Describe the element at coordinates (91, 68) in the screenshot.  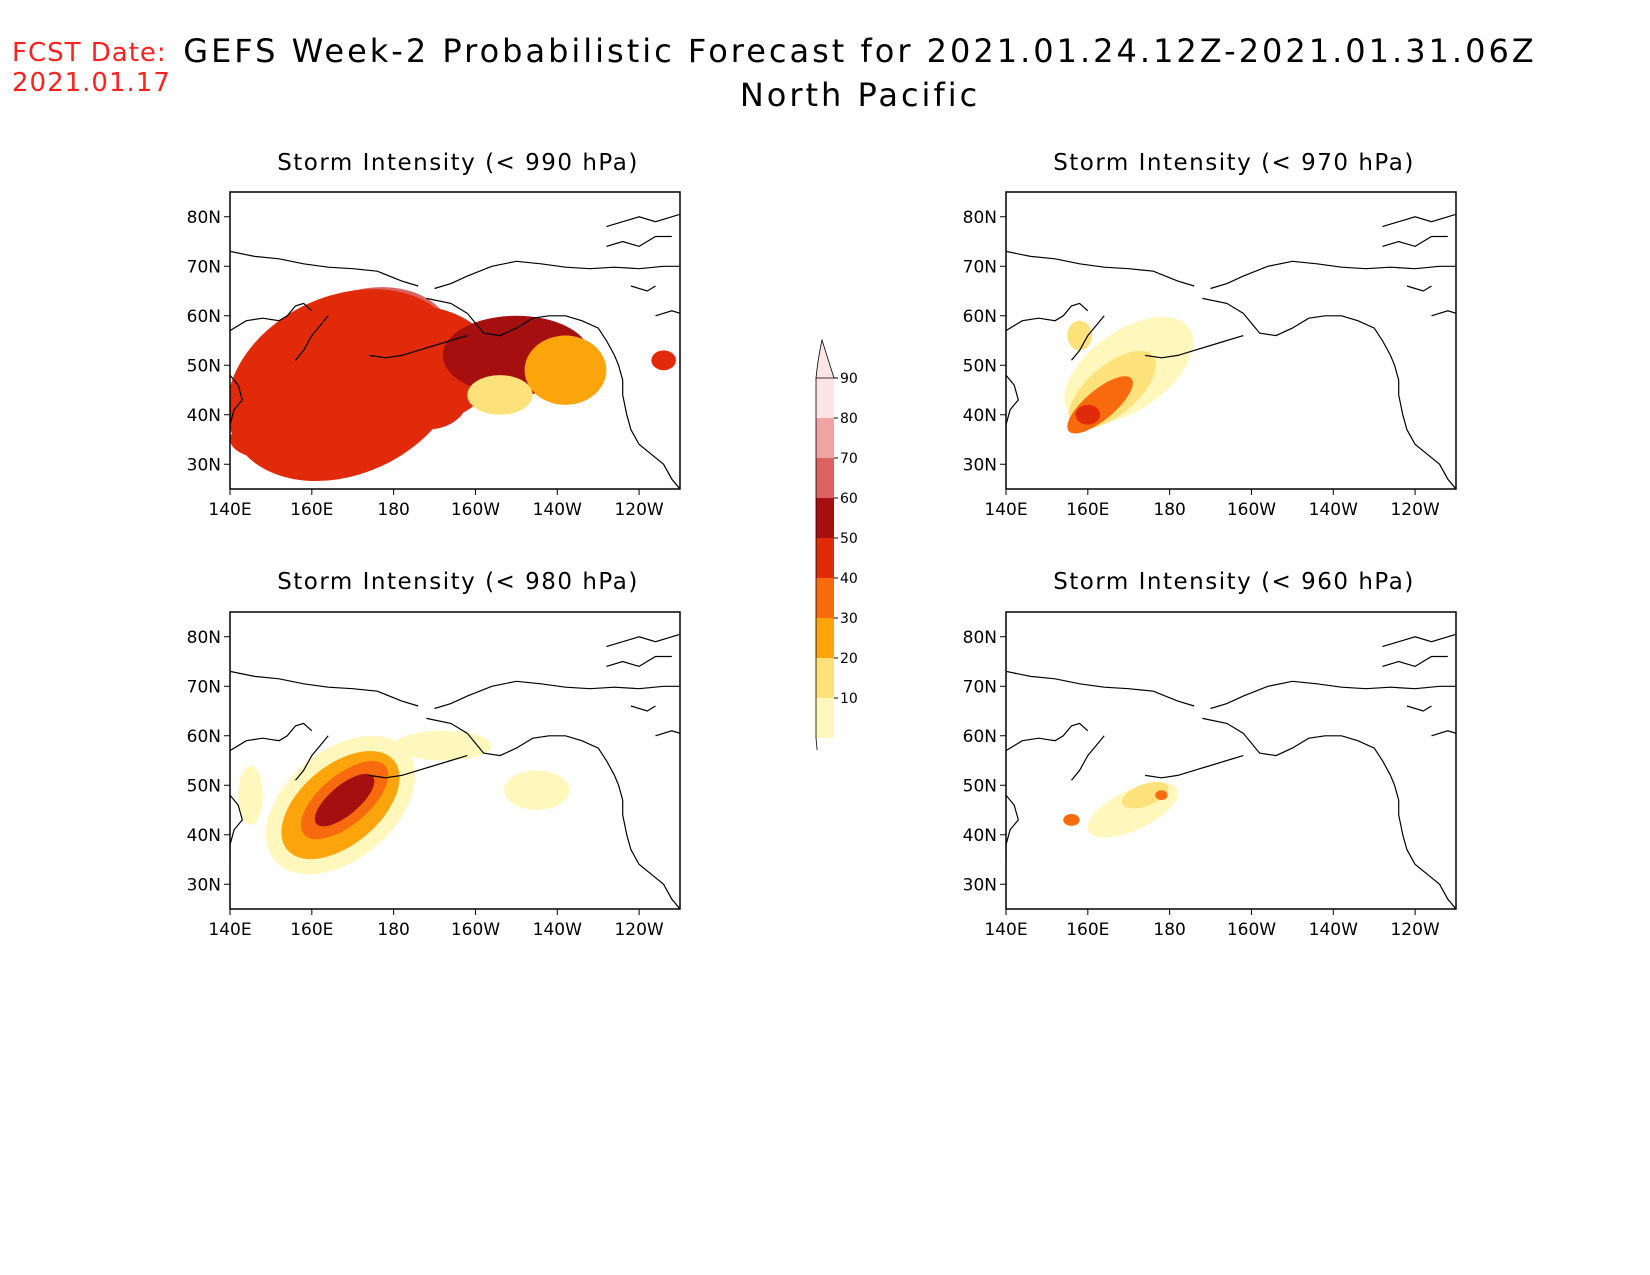
I see `forecast-date-block: FCST Date: 2021.01.17` at that location.